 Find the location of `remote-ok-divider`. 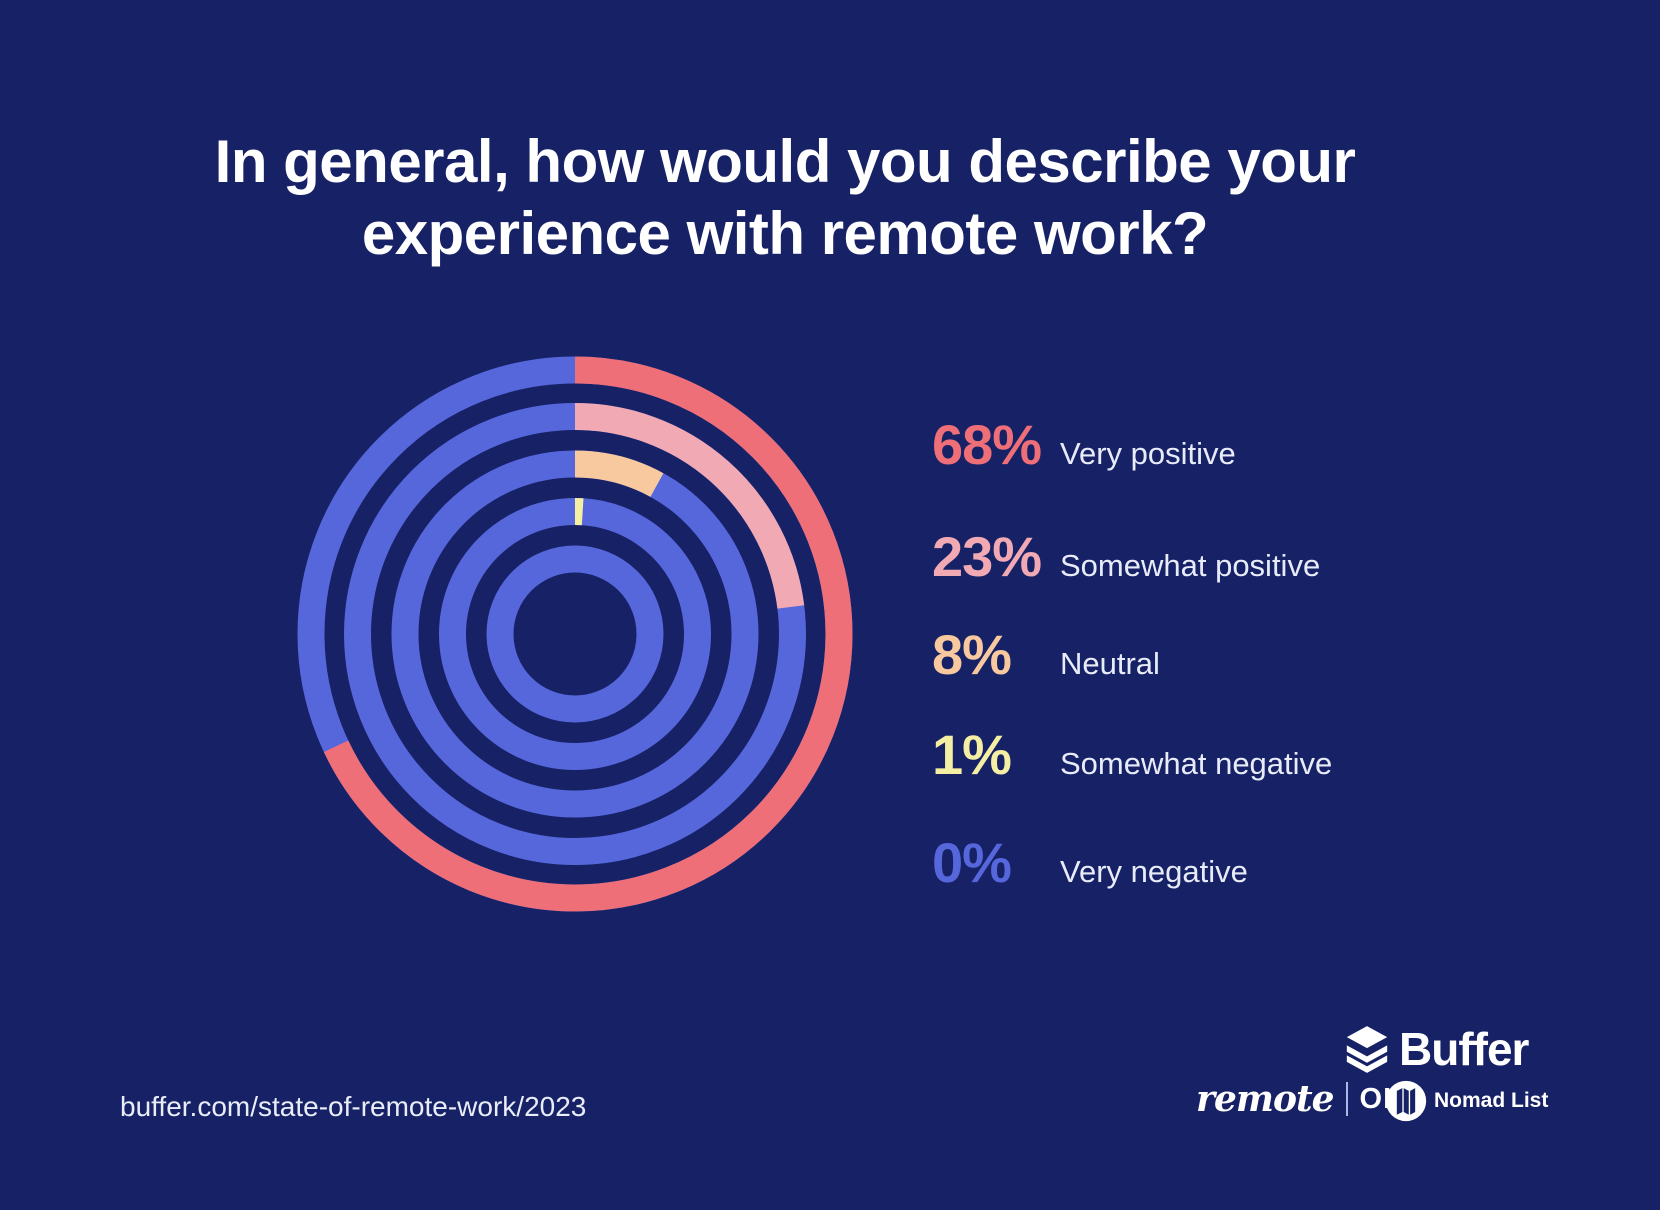

remote-ok-divider is located at coordinates (1346, 1099).